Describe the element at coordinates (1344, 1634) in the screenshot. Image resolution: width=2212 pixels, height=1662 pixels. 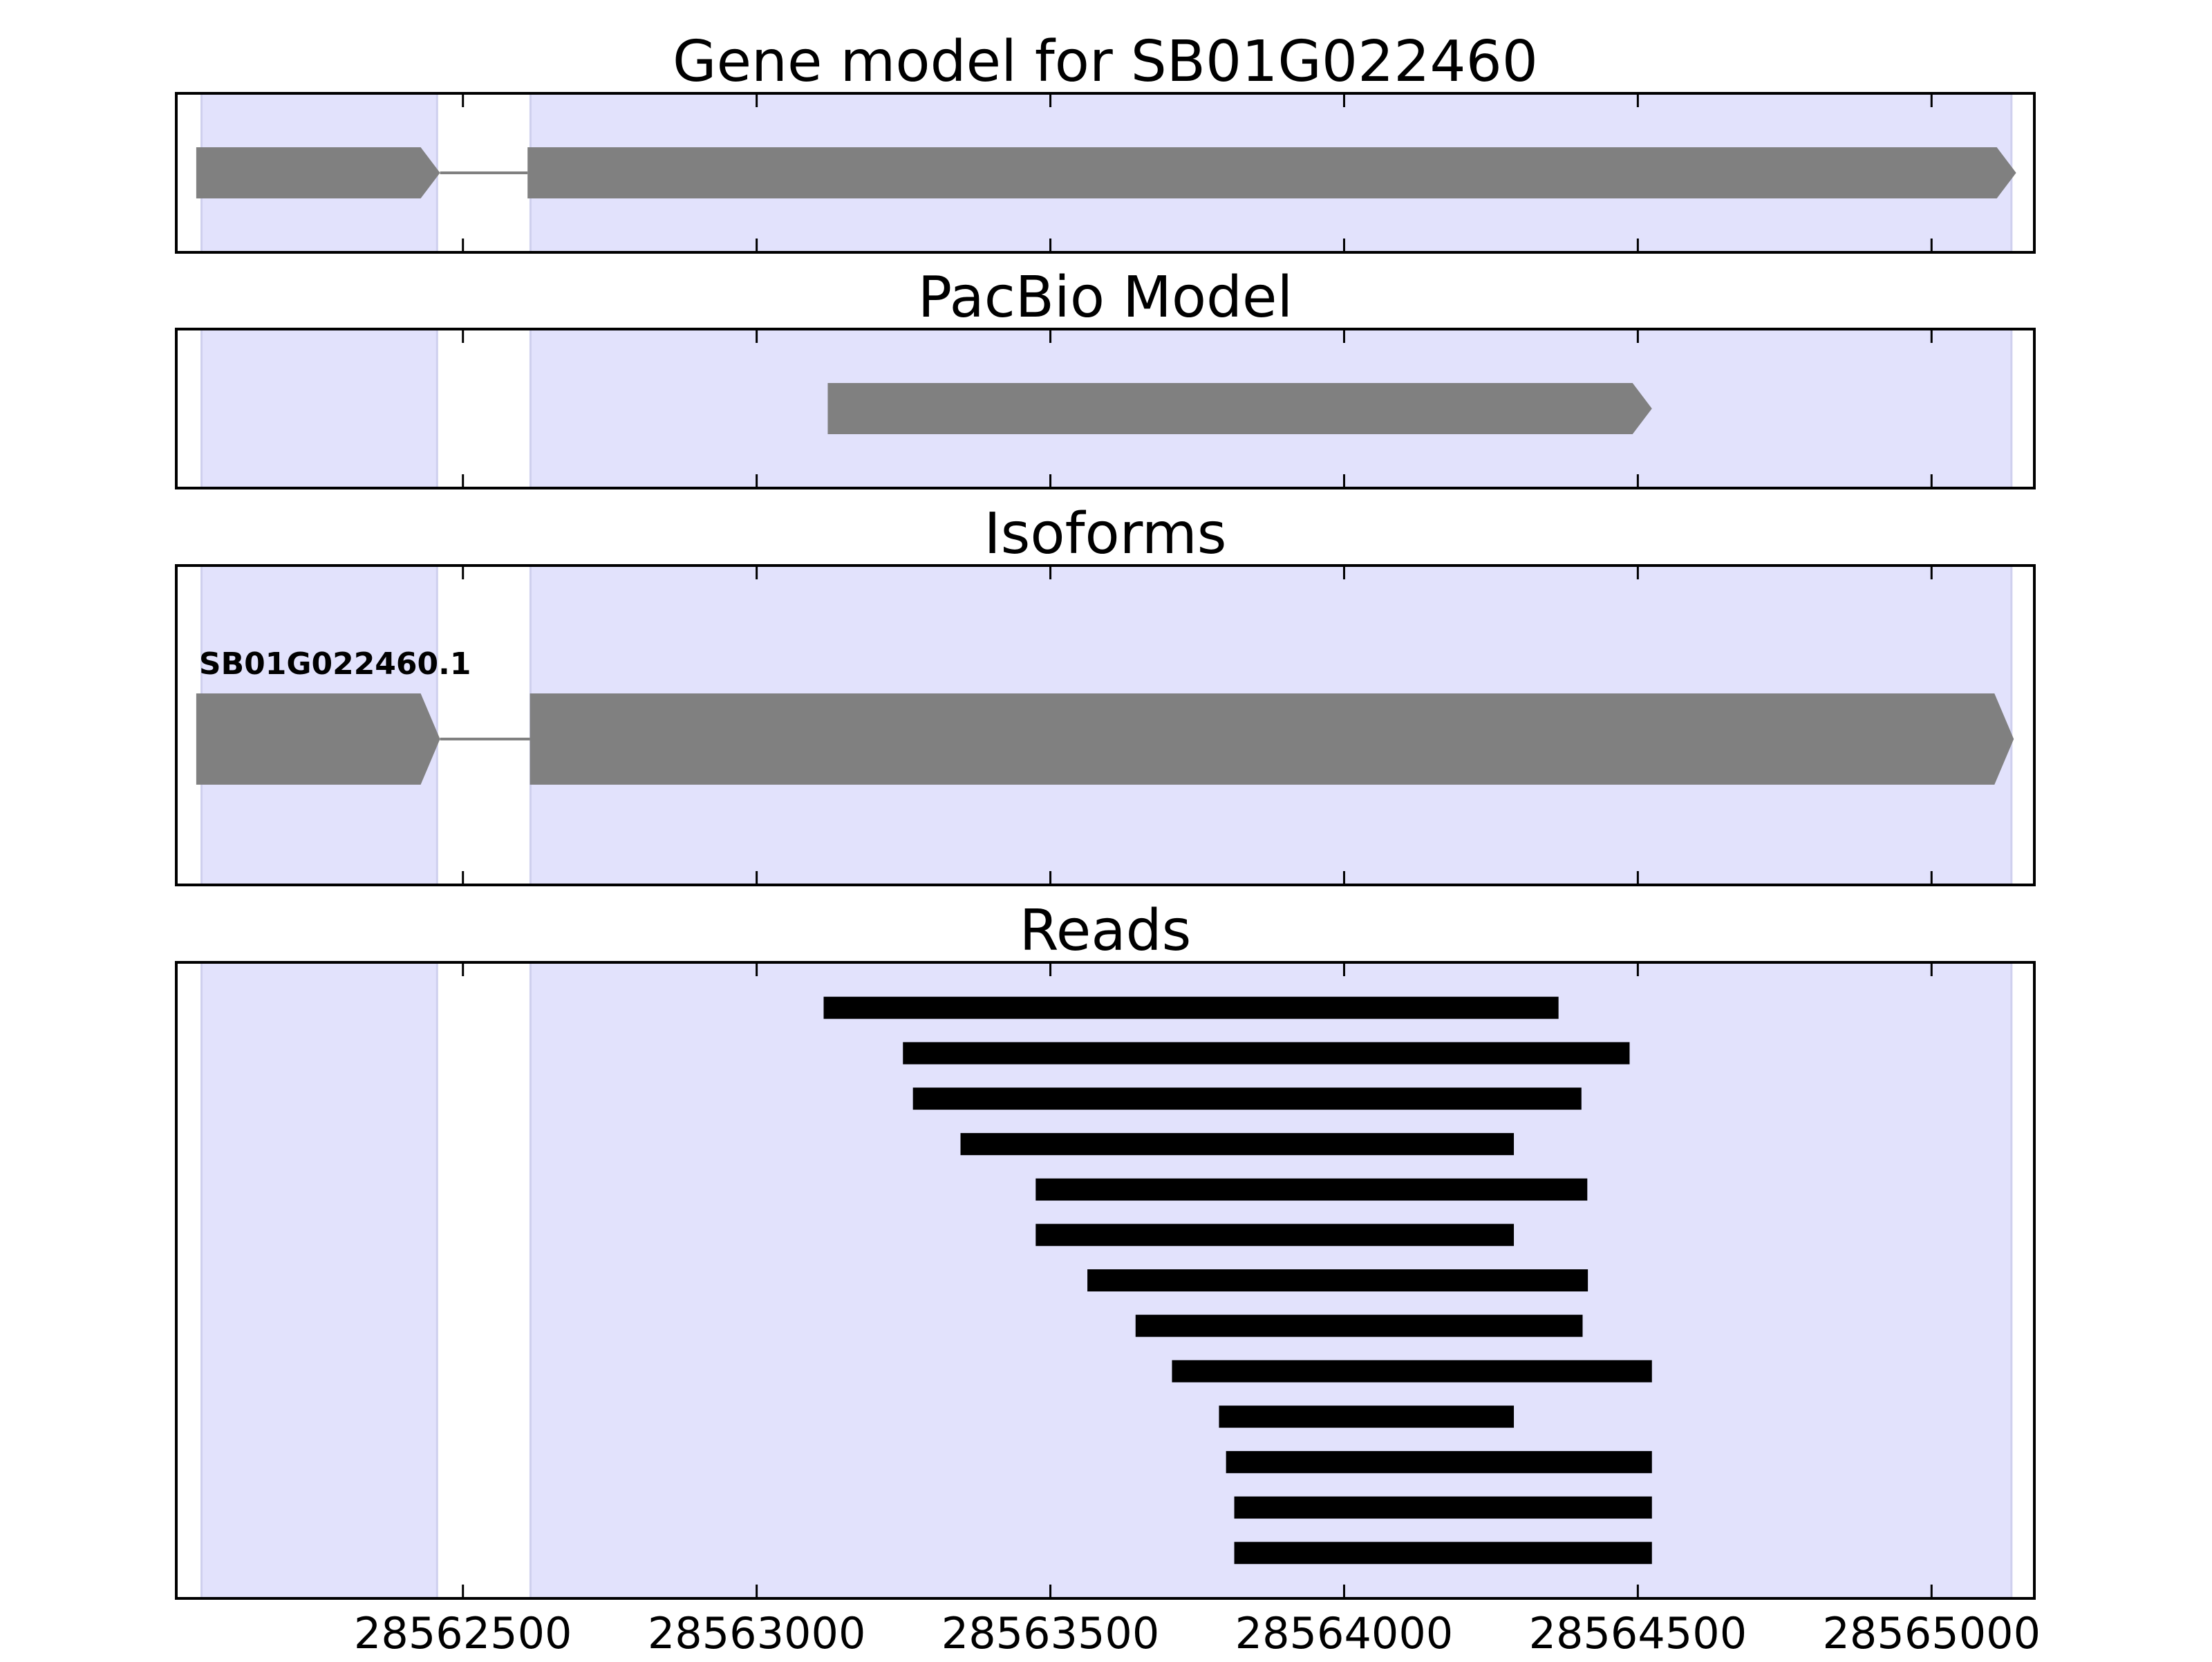
I see `x-tick-label: 28564000` at that location.